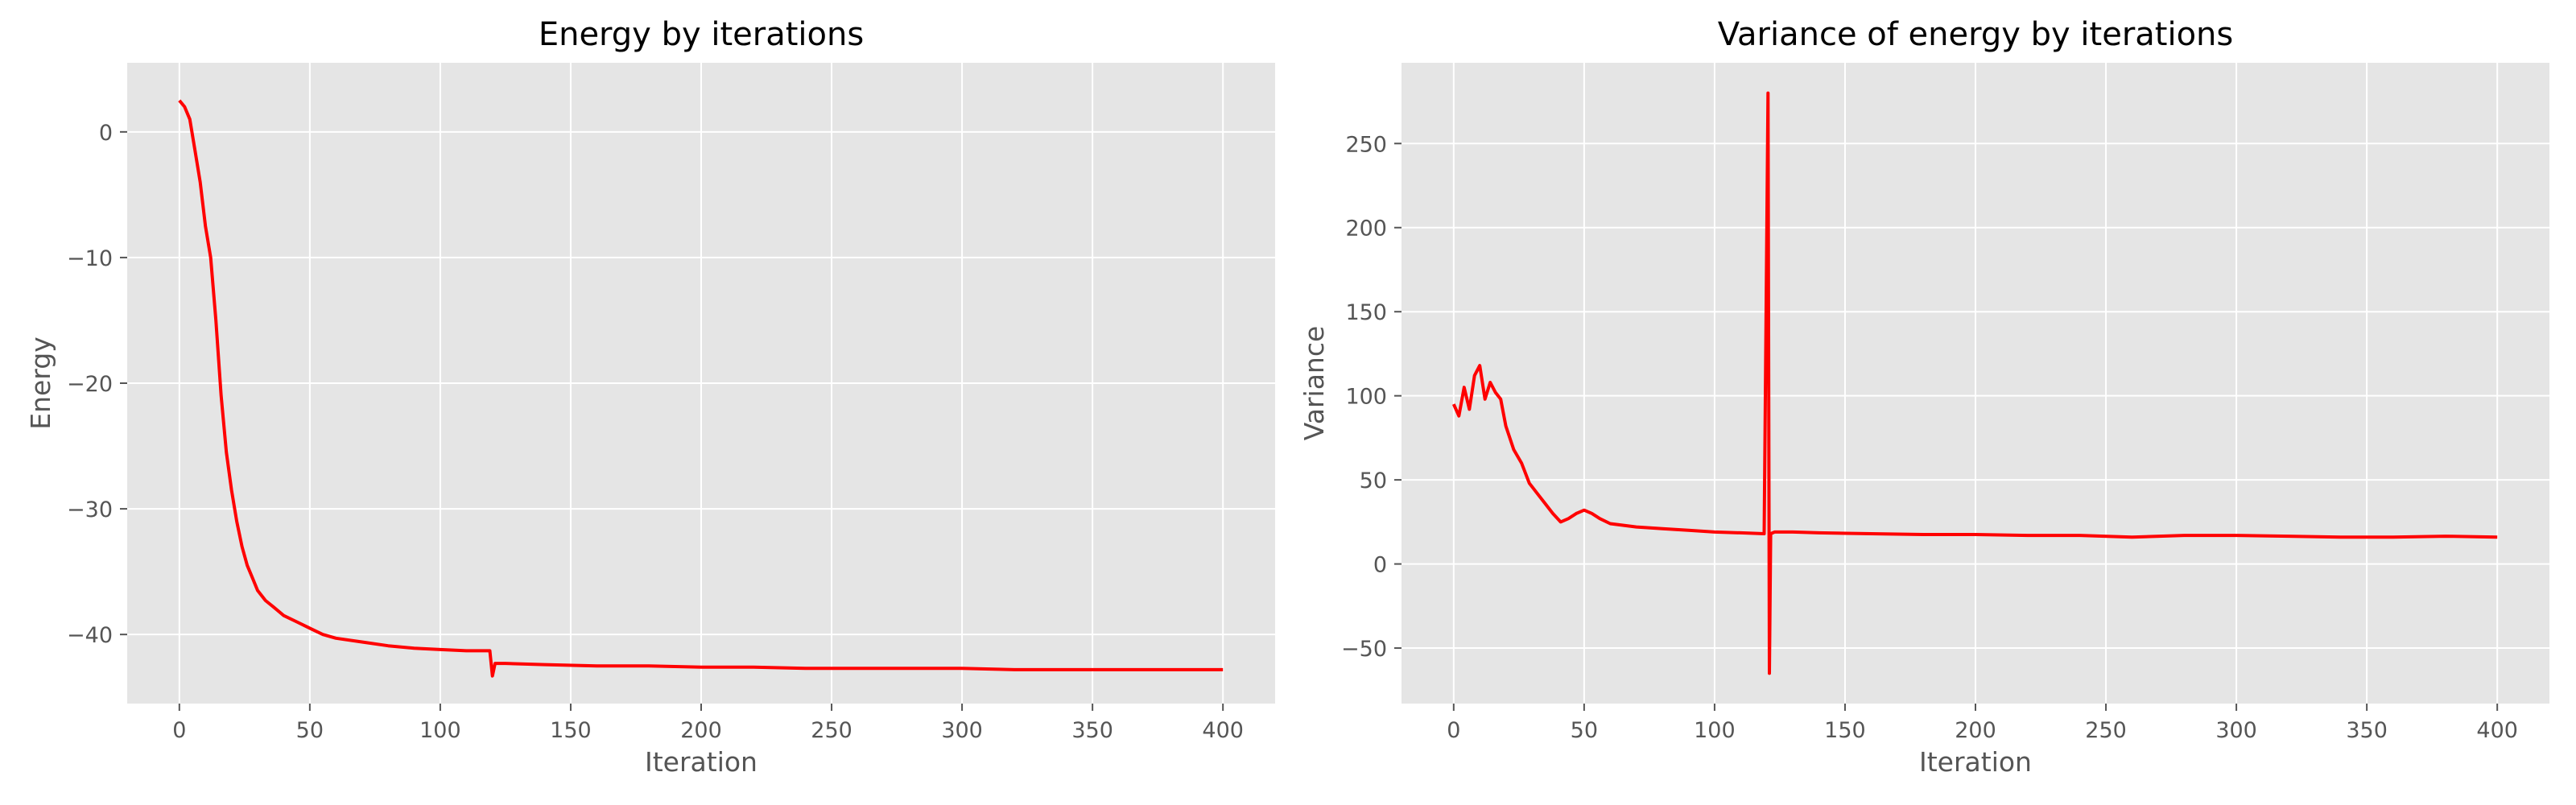 The width and height of the screenshot is (2576, 805). I want to click on y-axis-label: Variance, so click(1314, 383).